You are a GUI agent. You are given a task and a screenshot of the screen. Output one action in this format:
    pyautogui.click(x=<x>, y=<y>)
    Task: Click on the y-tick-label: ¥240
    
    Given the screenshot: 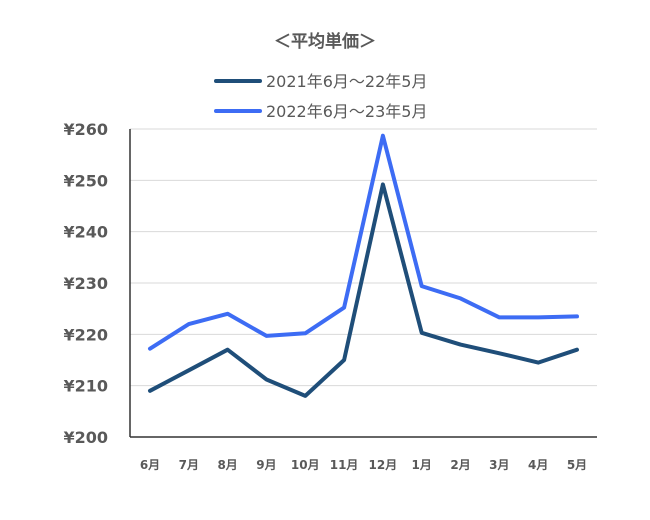 What is the action you would take?
    pyautogui.click(x=85, y=232)
    